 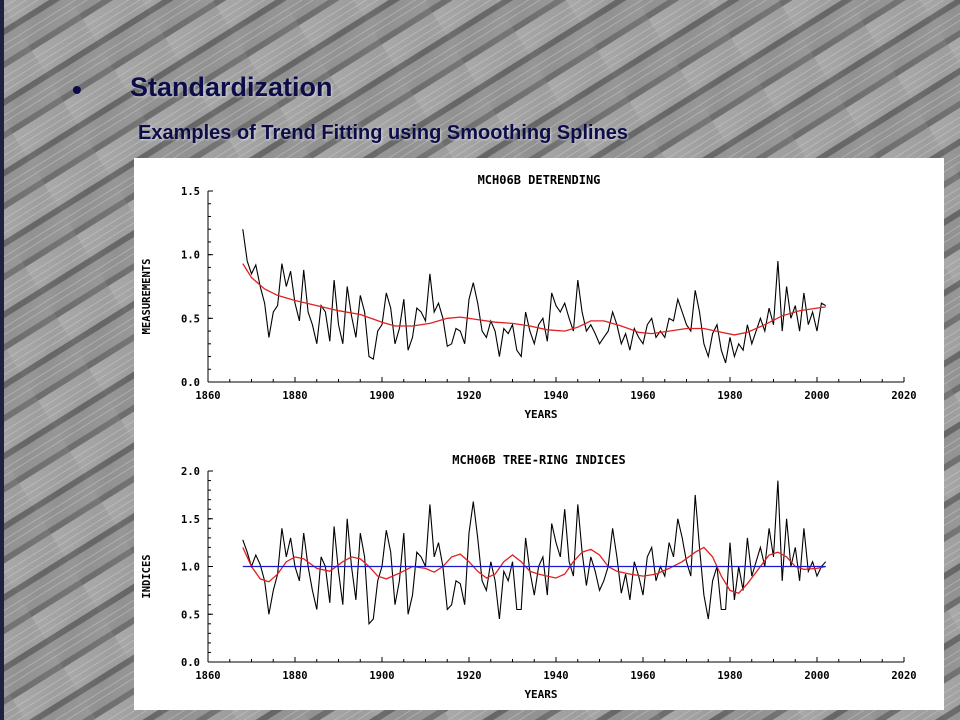 I want to click on left-edge-stripe, so click(x=2, y=360).